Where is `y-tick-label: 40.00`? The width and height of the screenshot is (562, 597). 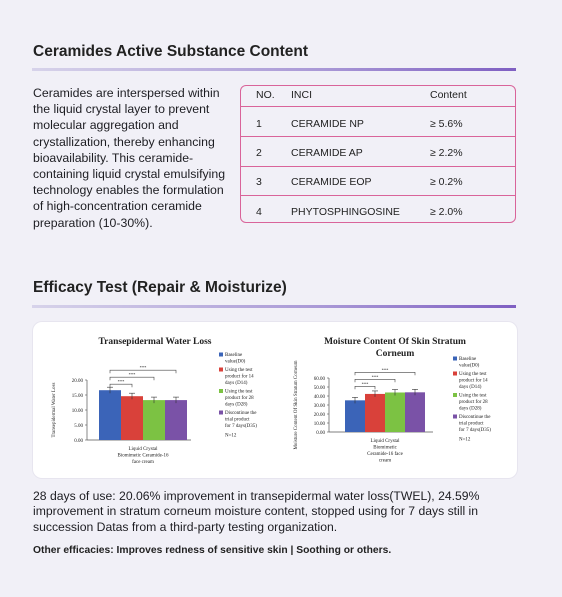
y-tick-label: 40.00 is located at coordinates (320, 397).